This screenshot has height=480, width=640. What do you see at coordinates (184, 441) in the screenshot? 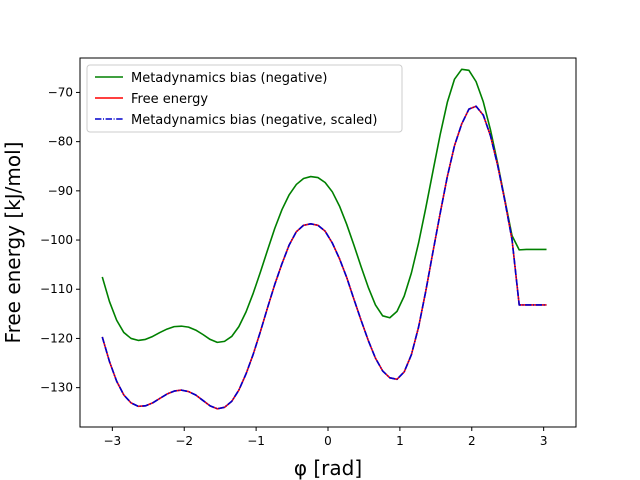
I see `x-tick-label: −2` at bounding box center [184, 441].